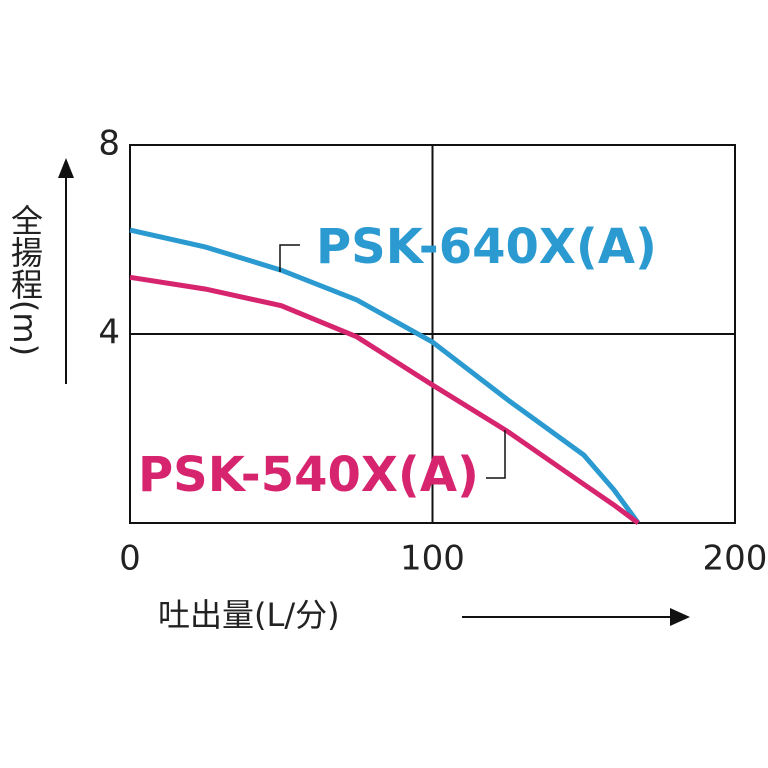  I want to click on y-tick-label: 8, so click(109, 144).